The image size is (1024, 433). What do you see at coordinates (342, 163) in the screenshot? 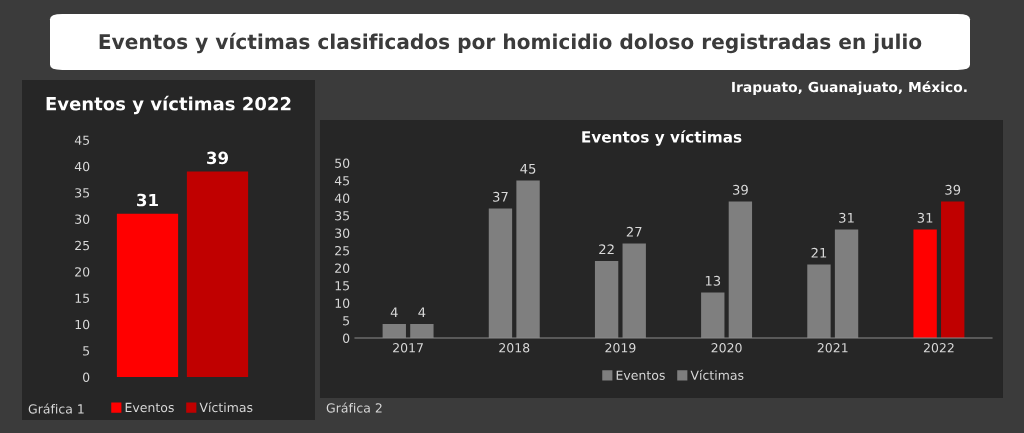
I see `y-tick-label: 50` at bounding box center [342, 163].